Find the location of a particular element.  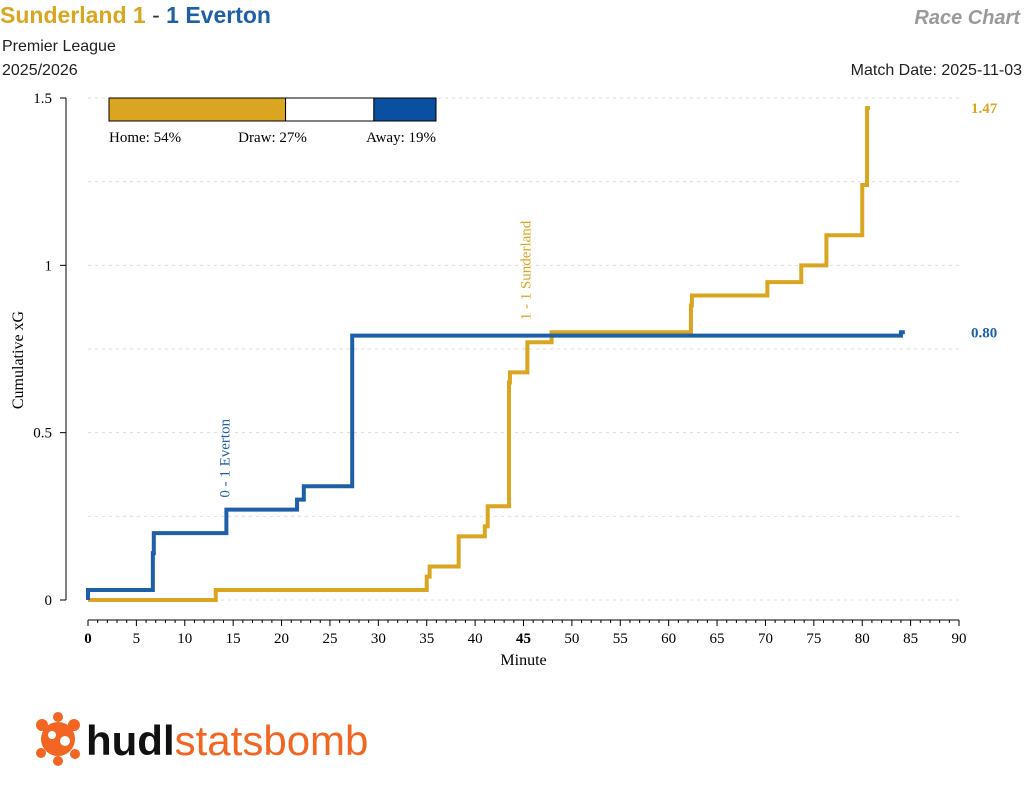

goal-annotation: 1 - 1 Sunderland is located at coordinates (526, 270).